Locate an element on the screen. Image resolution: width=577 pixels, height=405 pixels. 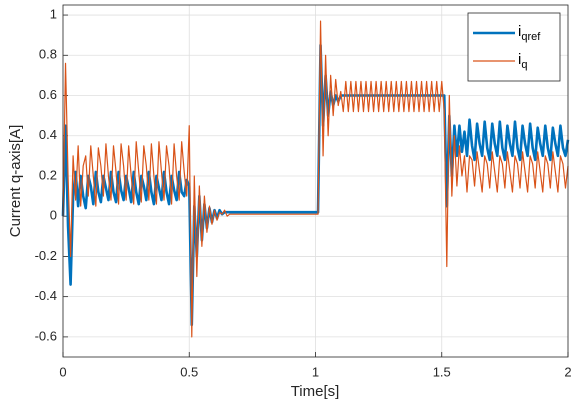
y-tick-label: 0.2 is located at coordinates (48, 174).